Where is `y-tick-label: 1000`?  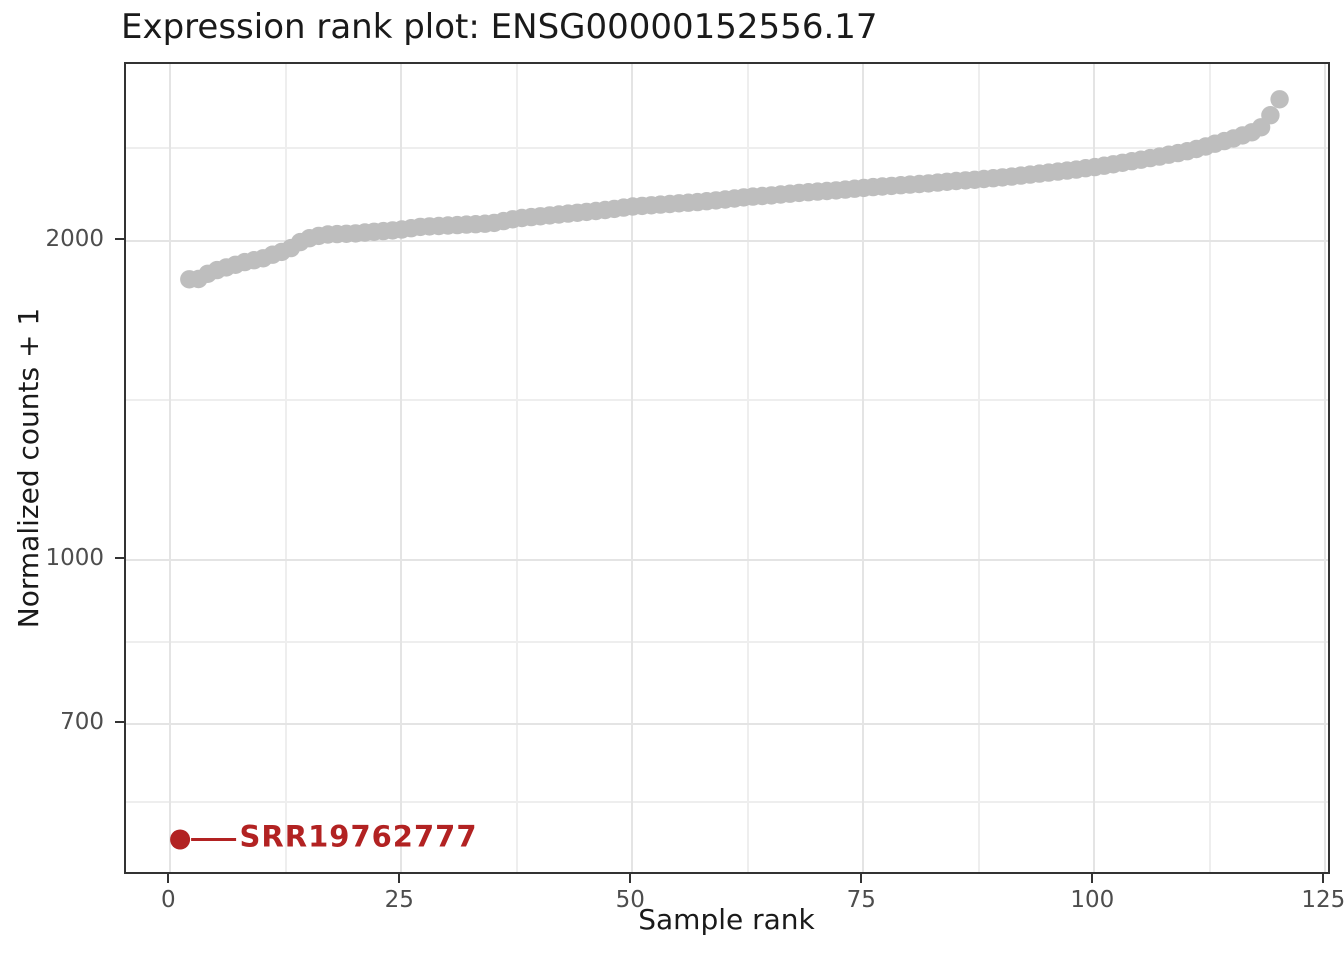
y-tick-label: 1000 is located at coordinates (74, 558).